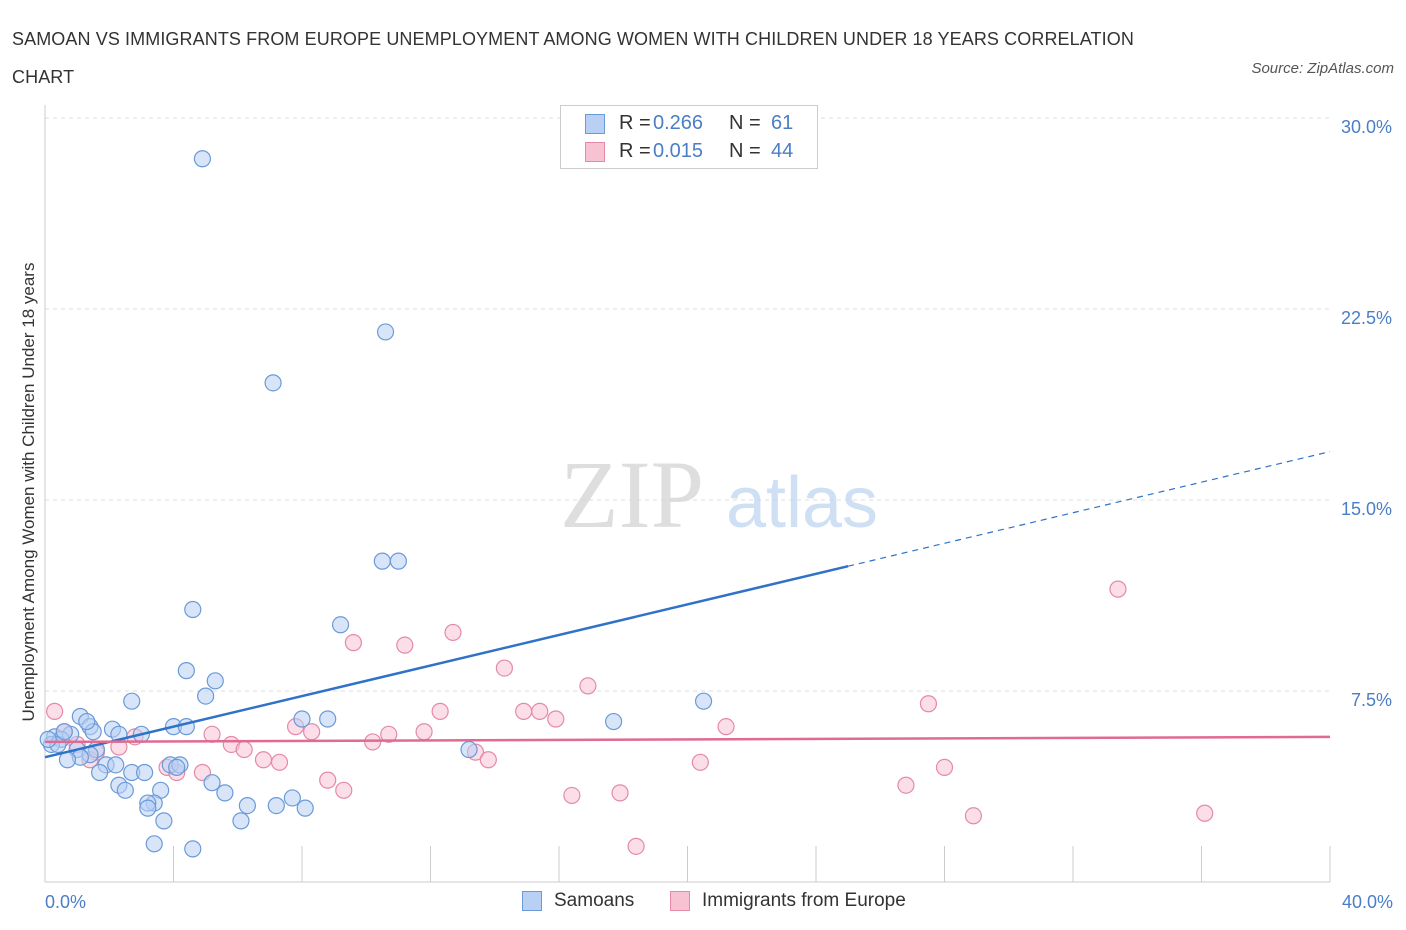 This screenshot has width=1406, height=930. What do you see at coordinates (782, 123) in the screenshot?
I see `legend-n-value: 61` at bounding box center [782, 123].